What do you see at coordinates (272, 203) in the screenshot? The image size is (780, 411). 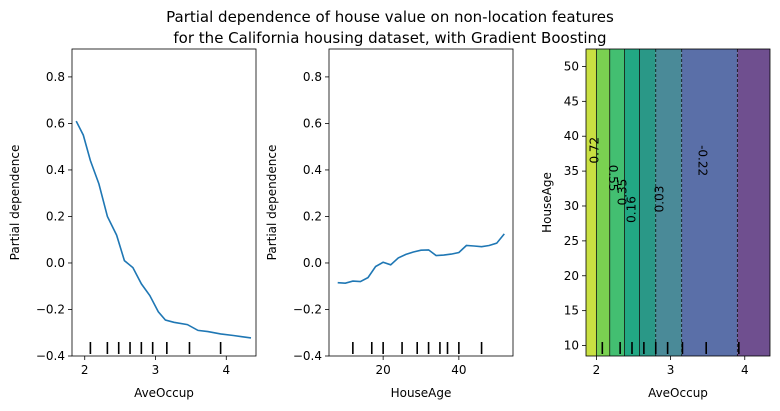 I see `panel-2-yaxis-label: Partial dependence` at bounding box center [272, 203].